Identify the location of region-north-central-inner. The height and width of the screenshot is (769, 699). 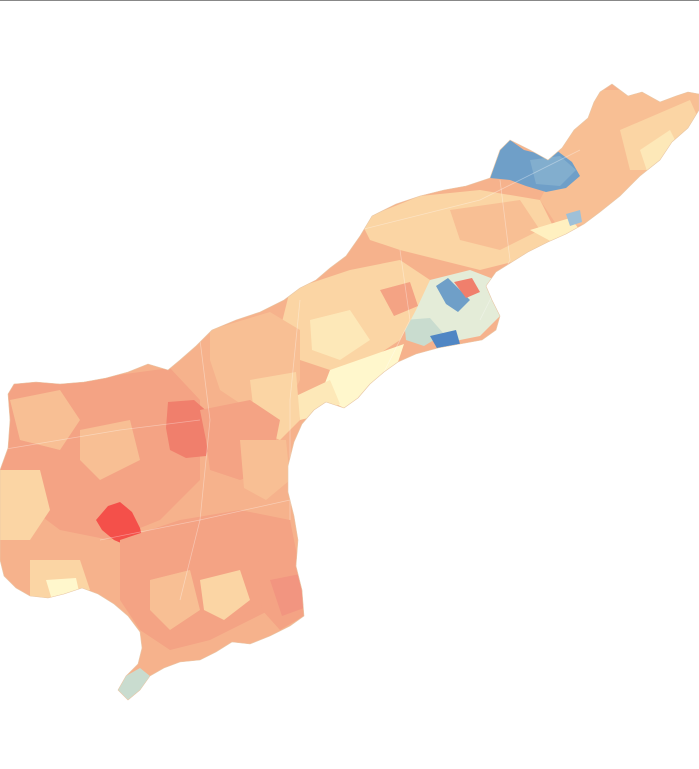
(495, 225).